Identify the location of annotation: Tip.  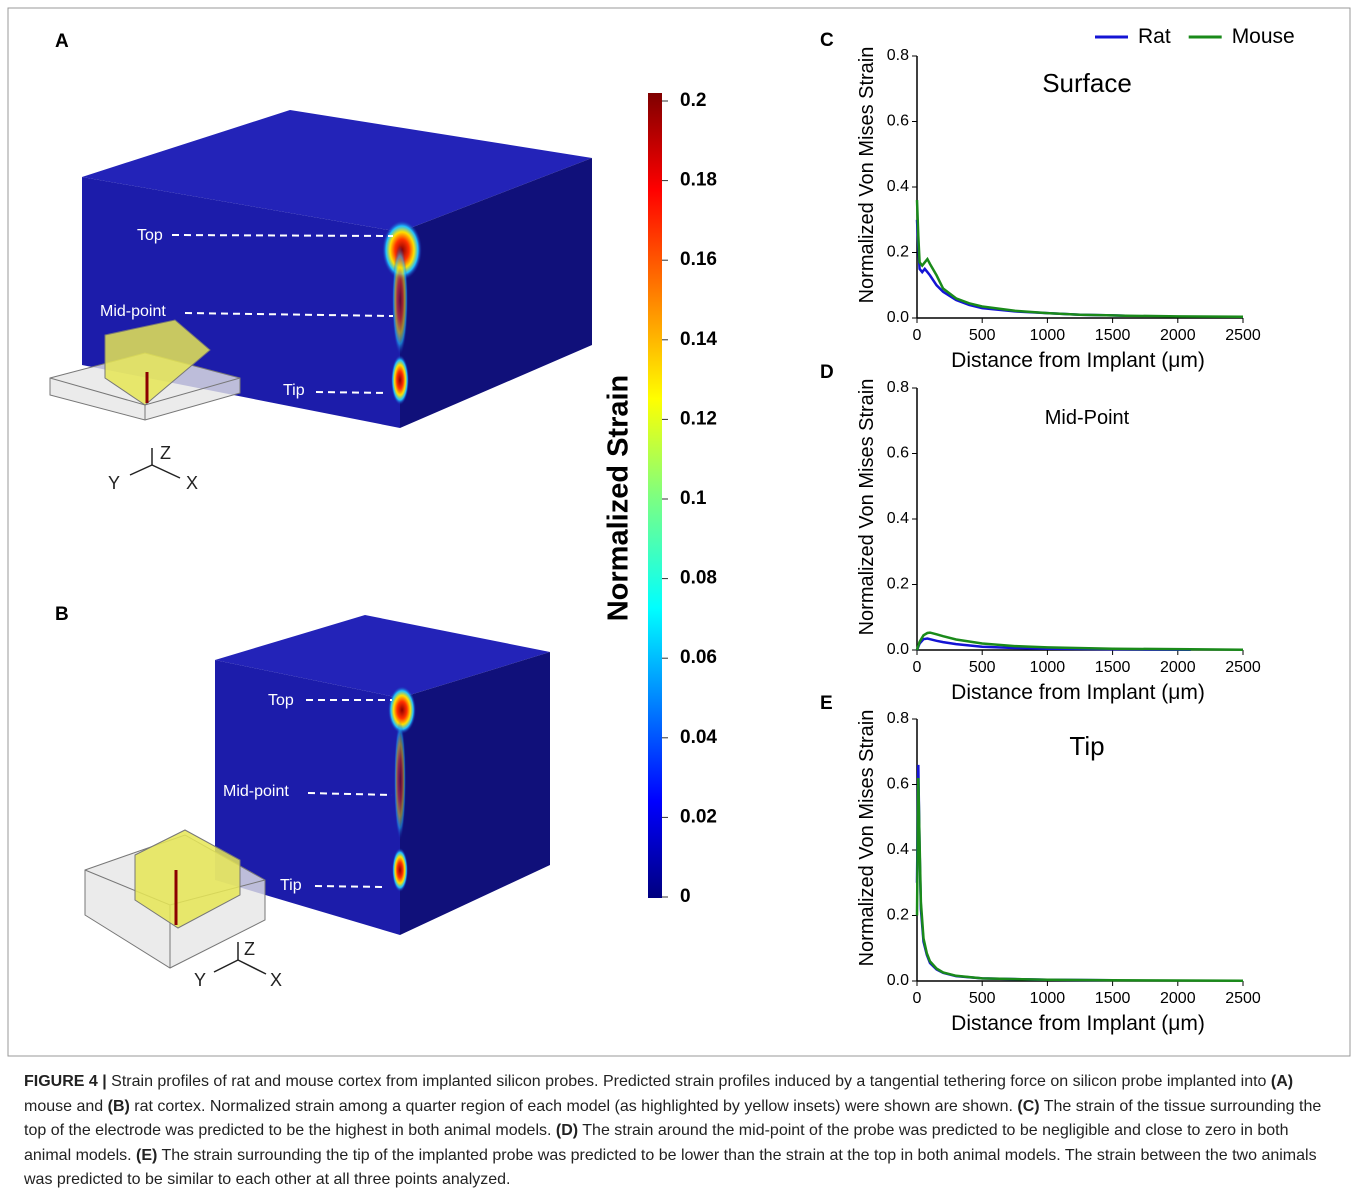
(291, 885).